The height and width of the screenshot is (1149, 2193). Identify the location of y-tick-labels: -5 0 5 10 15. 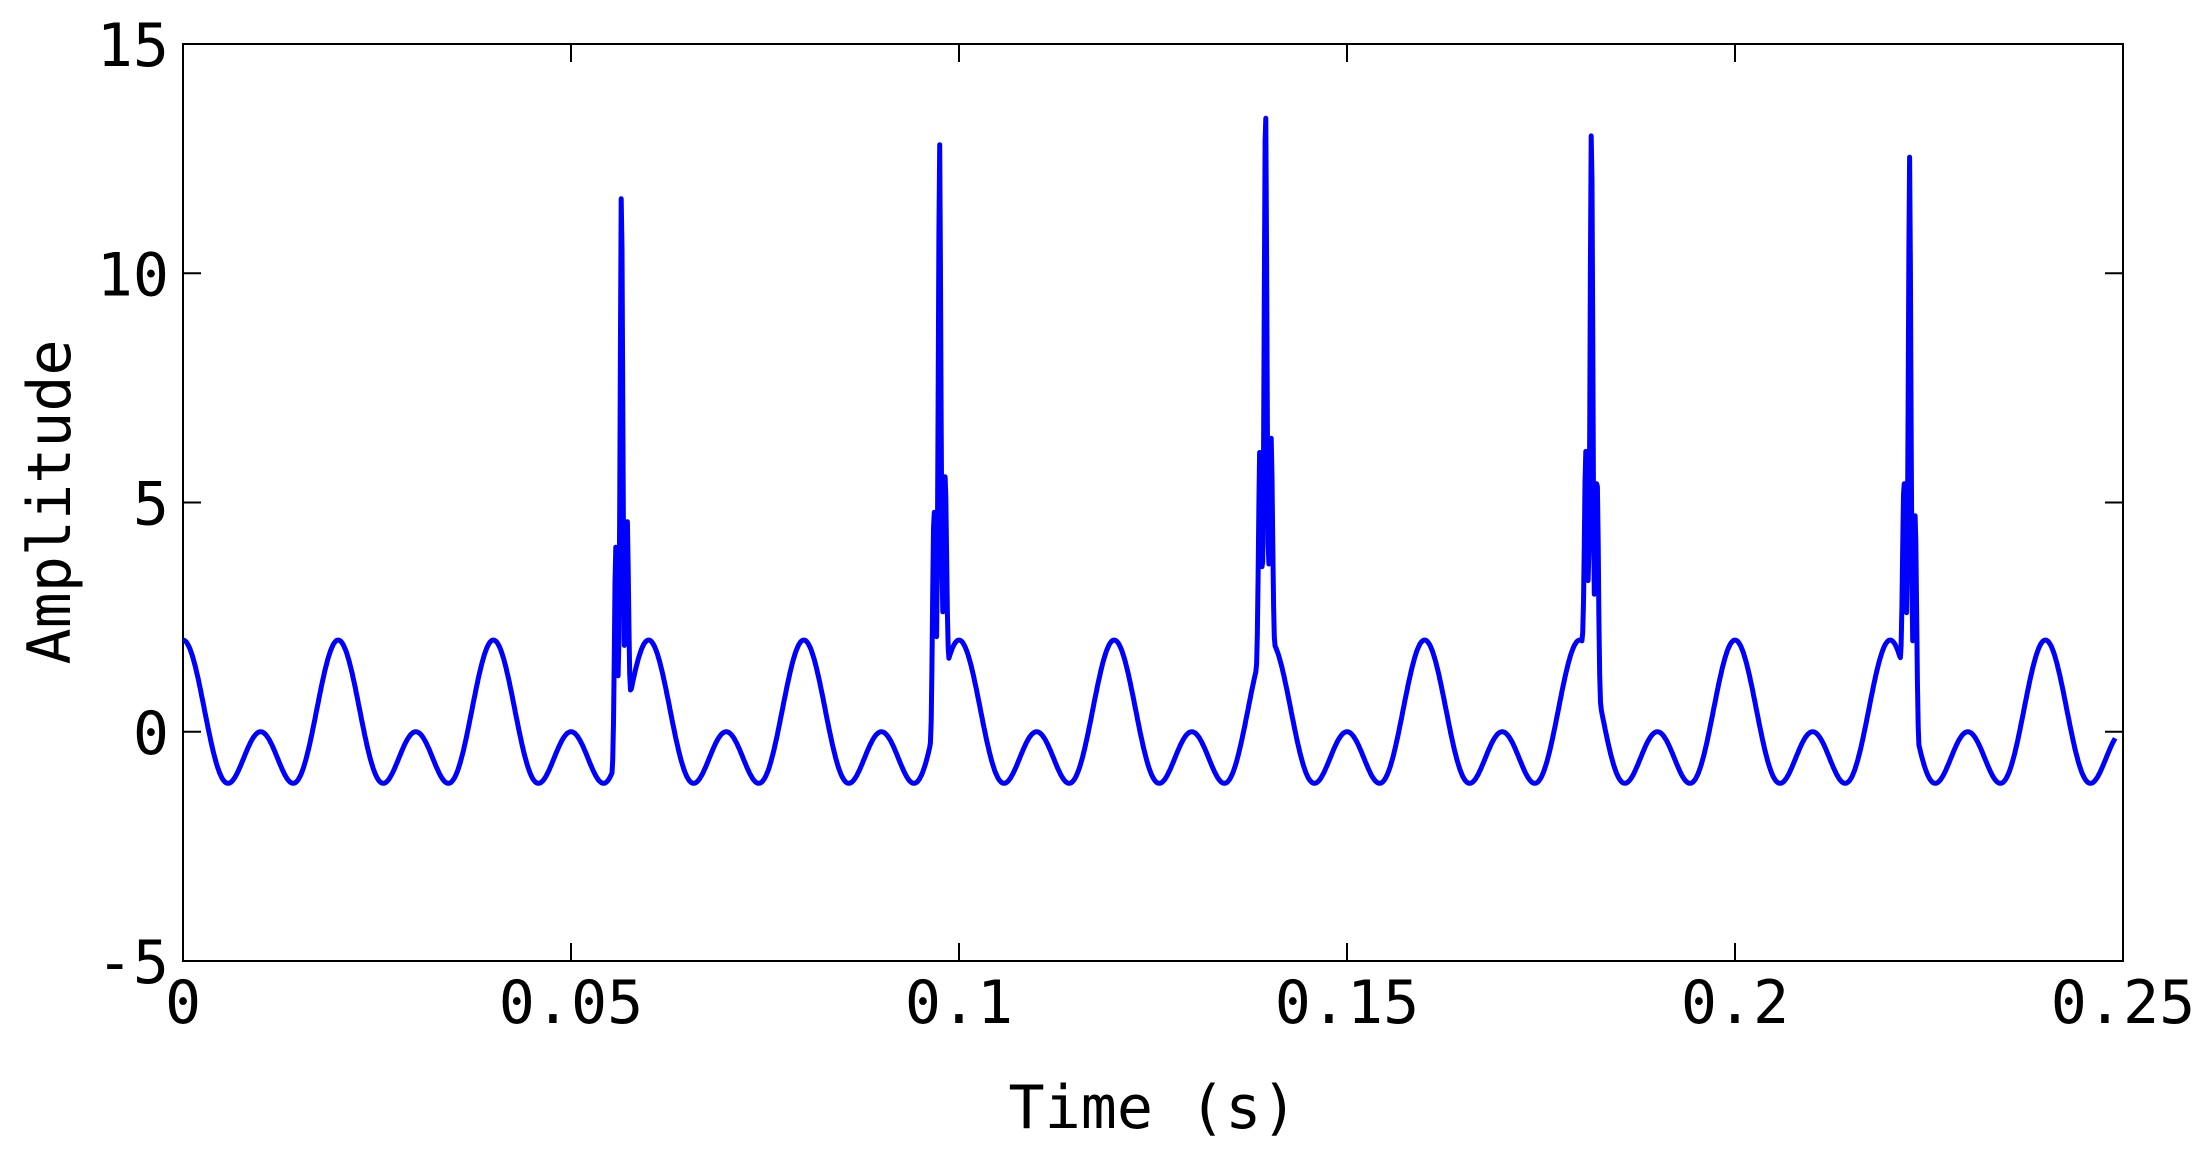
(133, 504).